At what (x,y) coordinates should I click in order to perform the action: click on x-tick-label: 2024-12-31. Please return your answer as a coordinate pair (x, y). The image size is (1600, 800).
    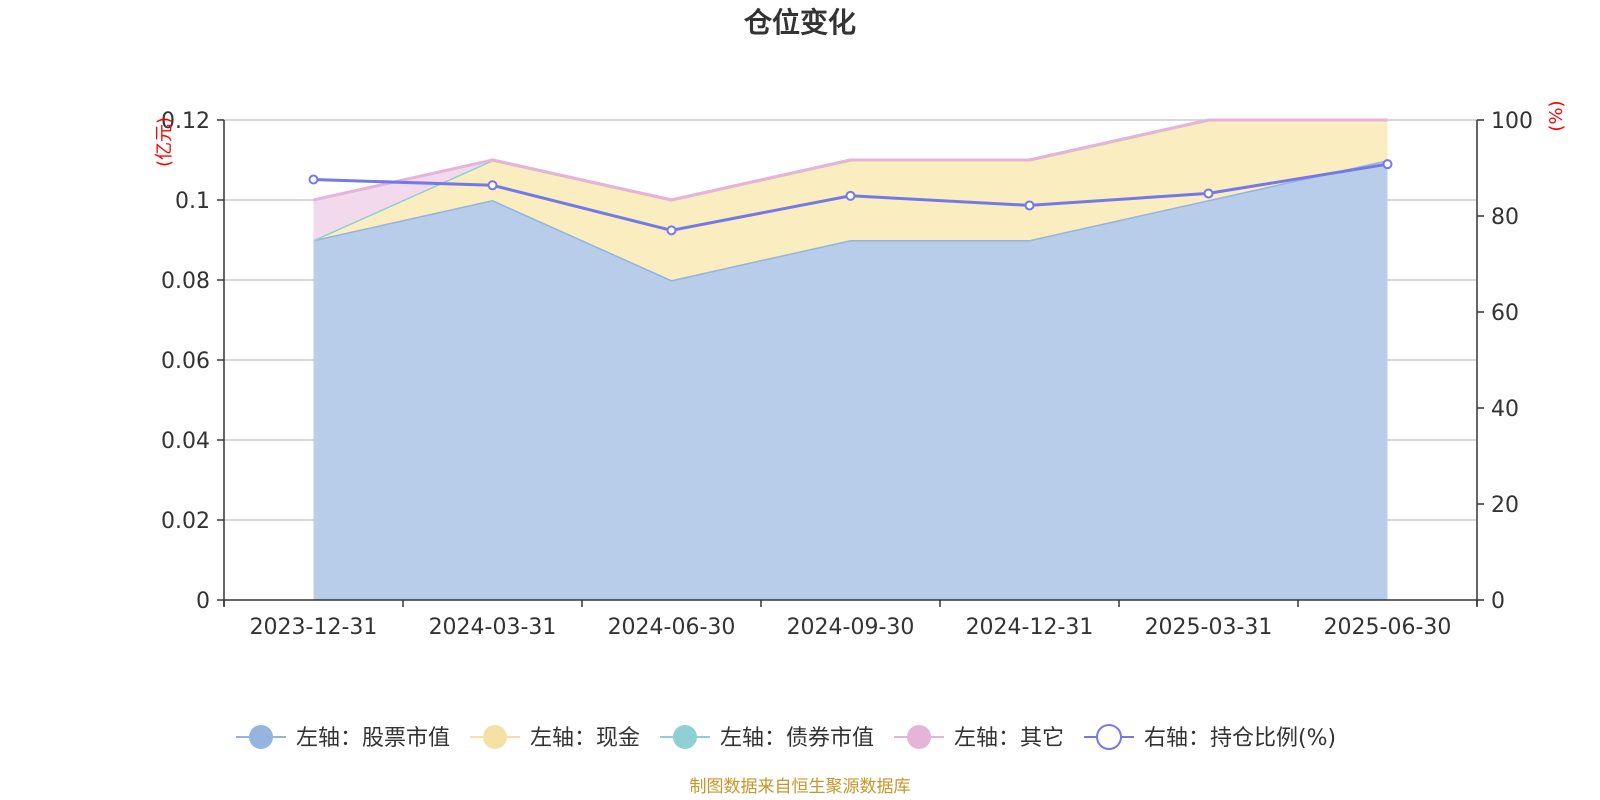
    Looking at the image, I should click on (1030, 627).